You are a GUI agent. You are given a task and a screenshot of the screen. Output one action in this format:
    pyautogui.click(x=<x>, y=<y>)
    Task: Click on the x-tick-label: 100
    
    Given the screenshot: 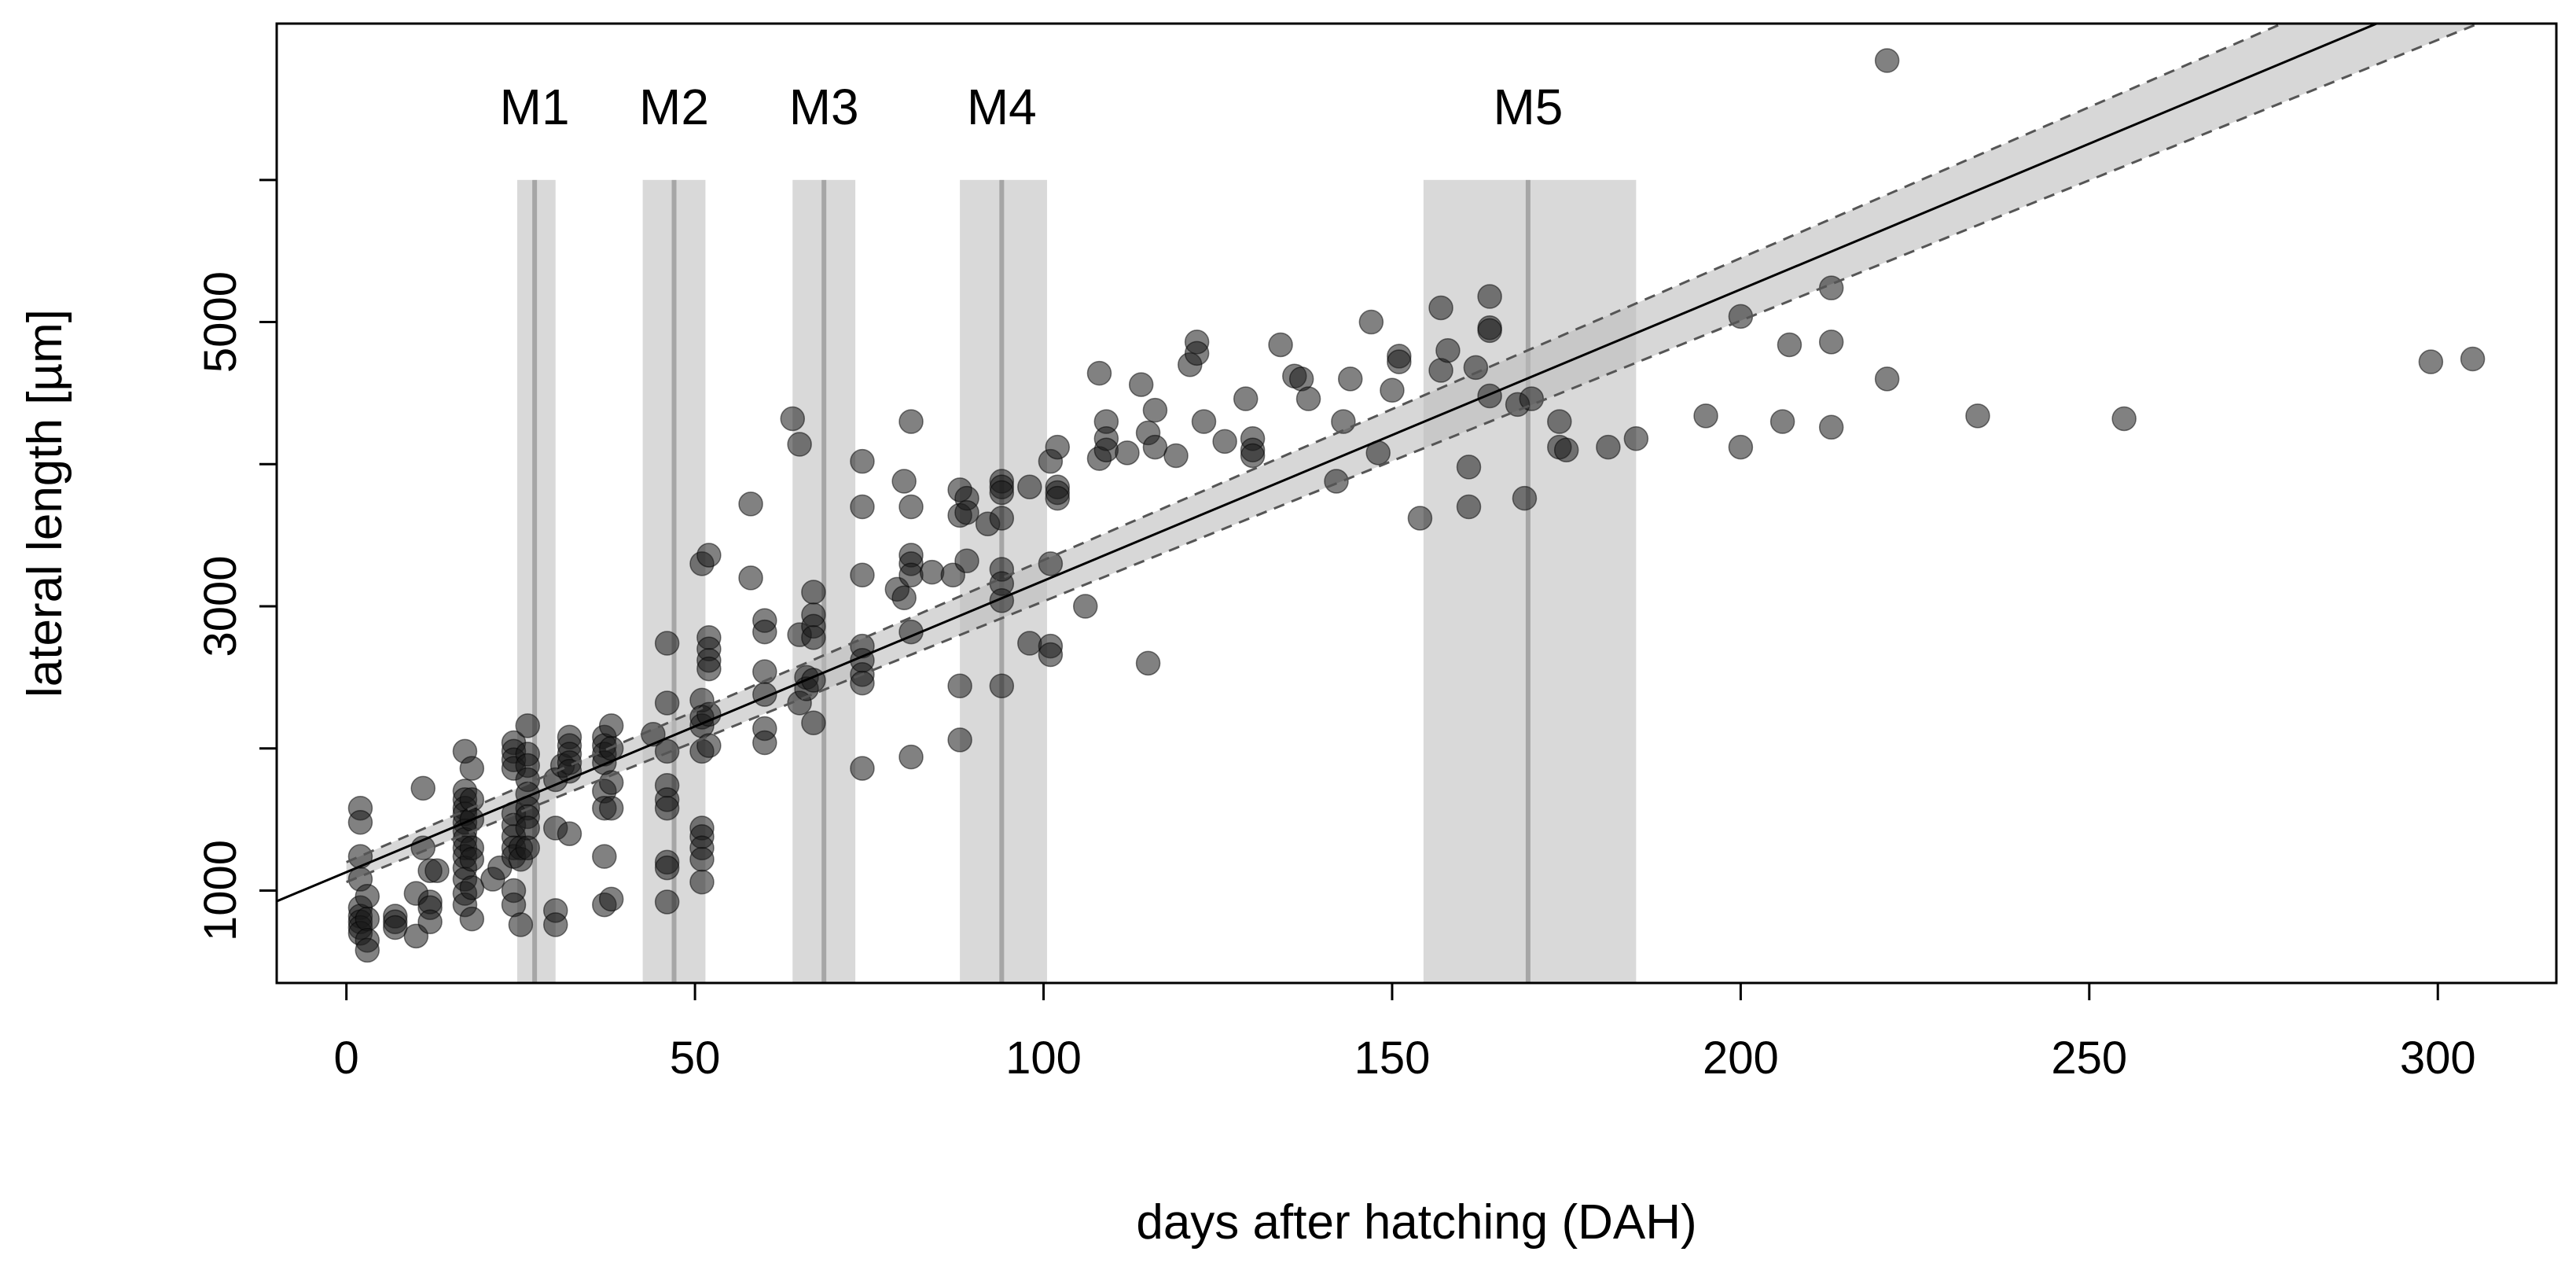 What is the action you would take?
    pyautogui.click(x=1043, y=1058)
    